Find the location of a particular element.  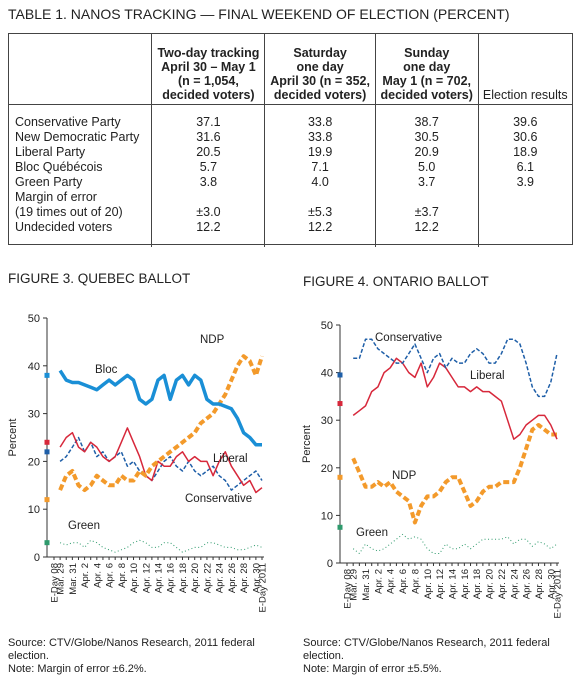

cell: 37.1 is located at coordinates (208, 117).